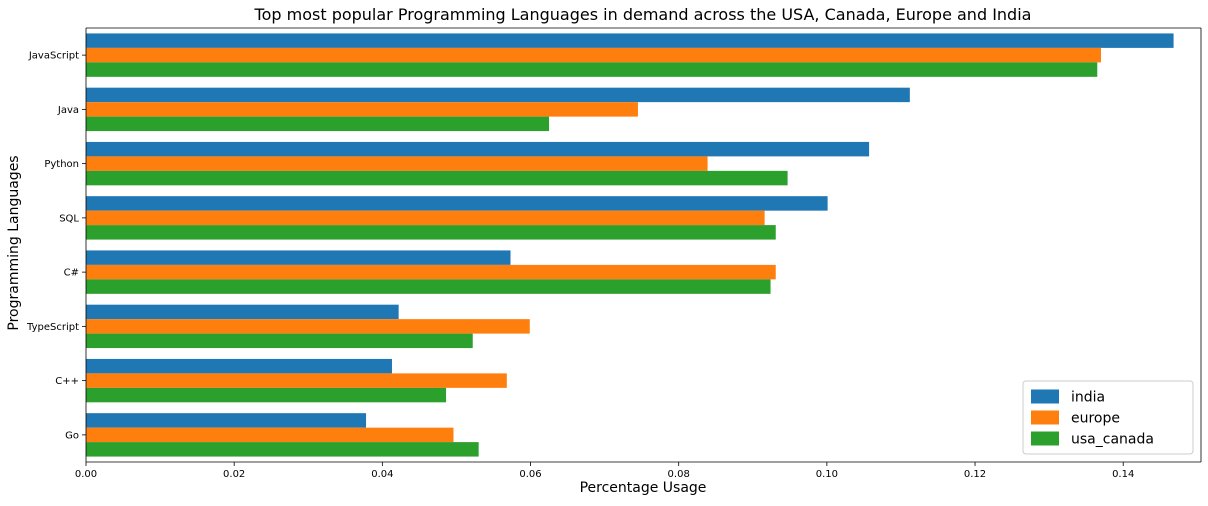  What do you see at coordinates (630, 40) in the screenshot?
I see `bar-india-javascript` at bounding box center [630, 40].